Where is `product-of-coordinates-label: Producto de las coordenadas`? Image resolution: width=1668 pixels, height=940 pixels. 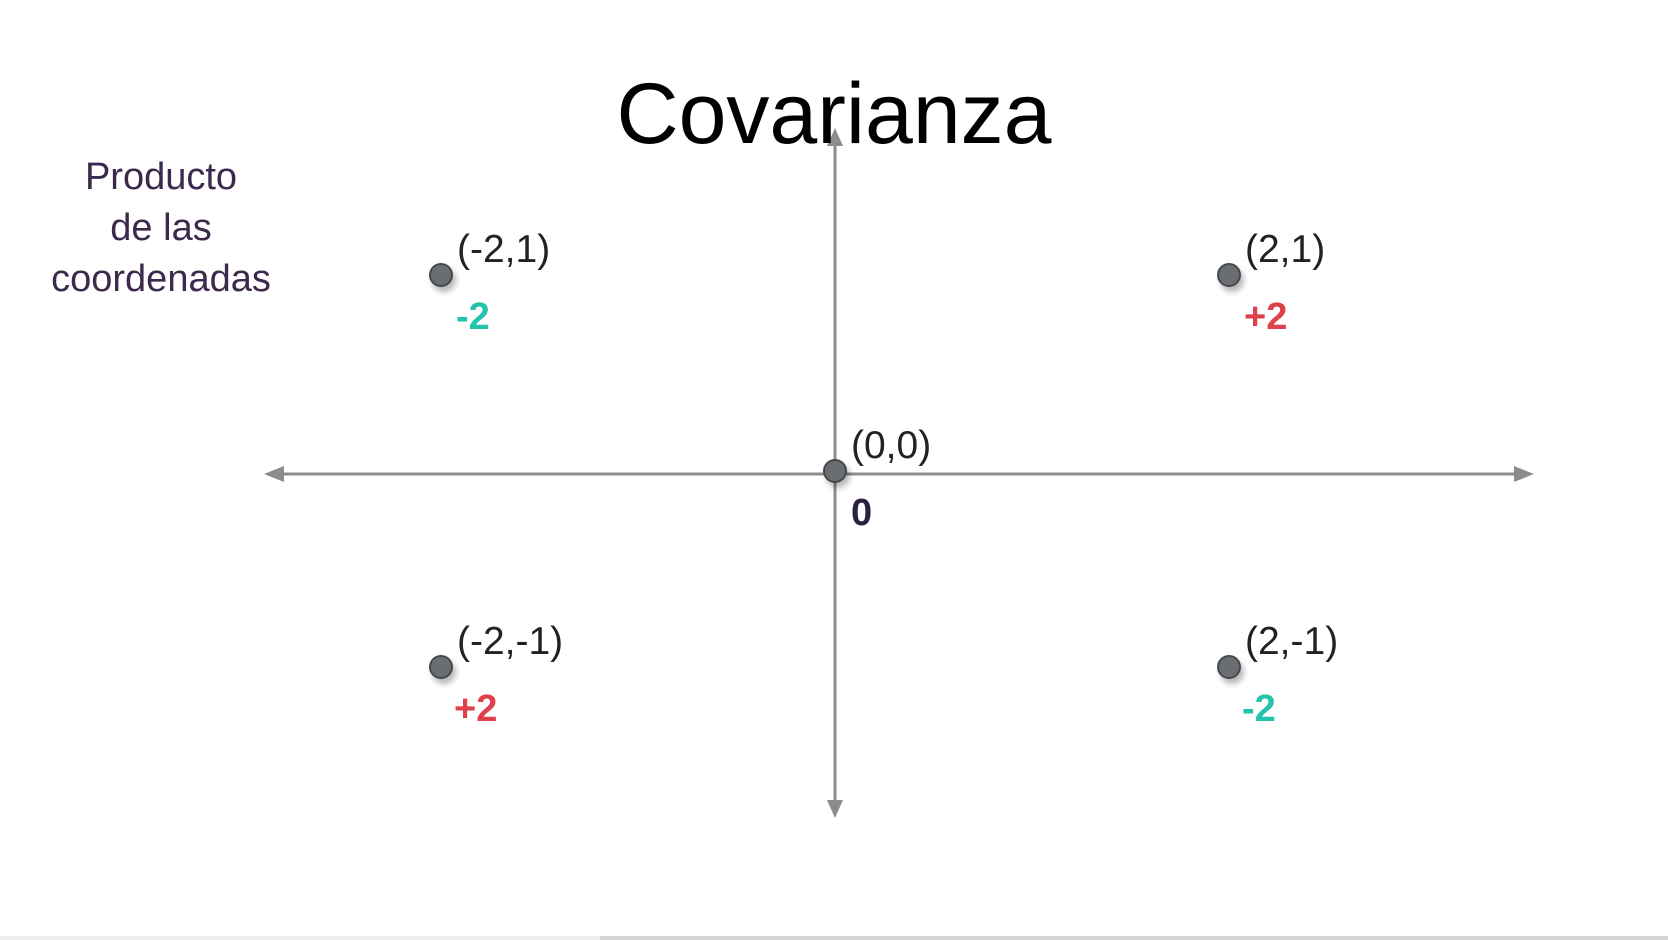 product-of-coordinates-label: Producto de las coordenadas is located at coordinates (161, 228).